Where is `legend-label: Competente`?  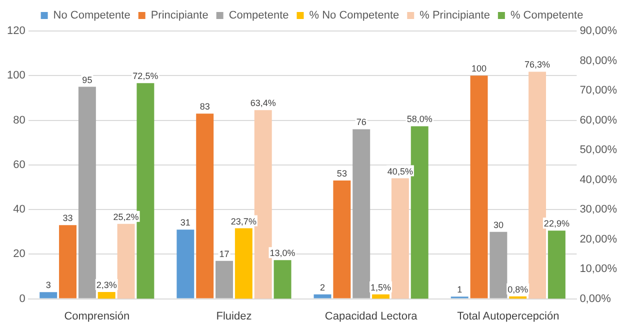 legend-label: Competente is located at coordinates (258, 16).